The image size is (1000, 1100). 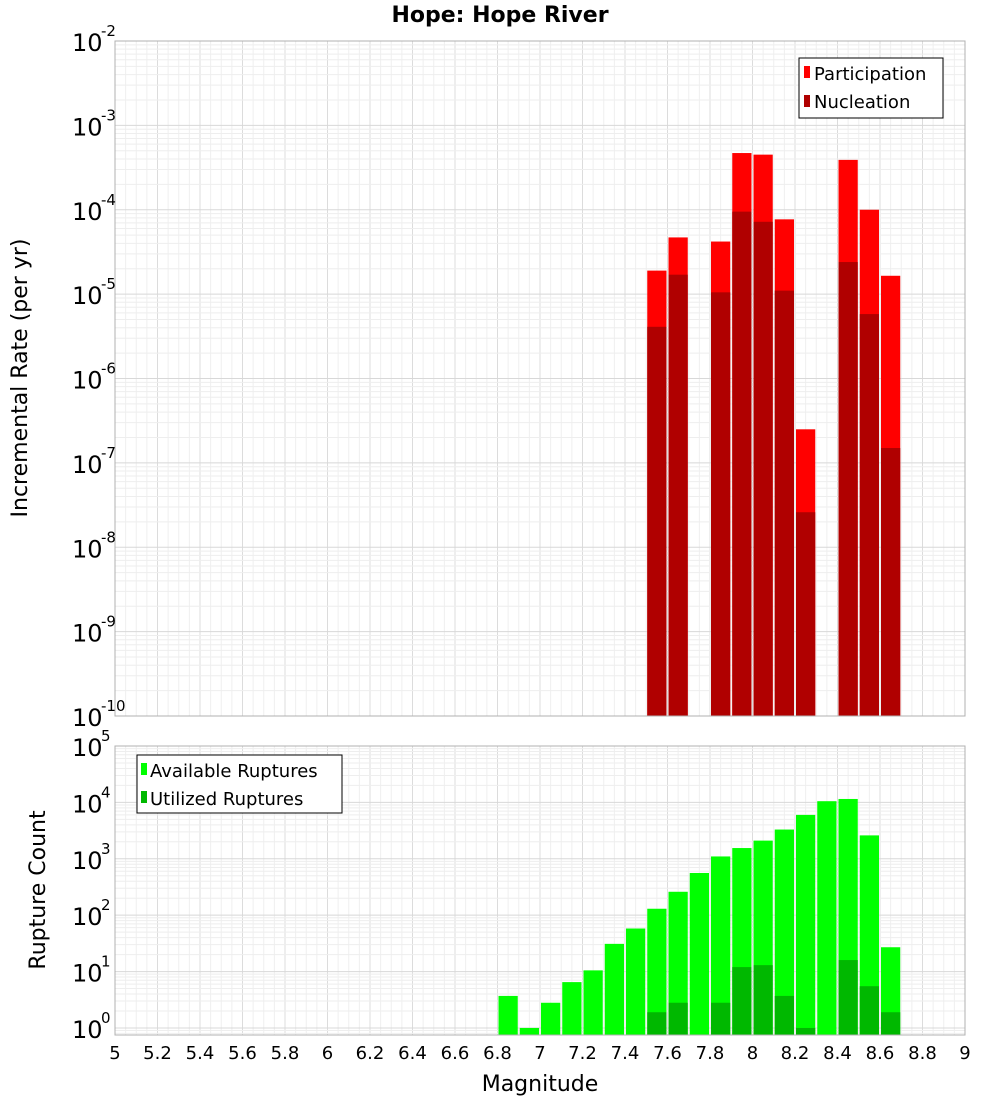 What do you see at coordinates (862, 102) in the screenshot?
I see `legend-label-nucleation: Nucleation` at bounding box center [862, 102].